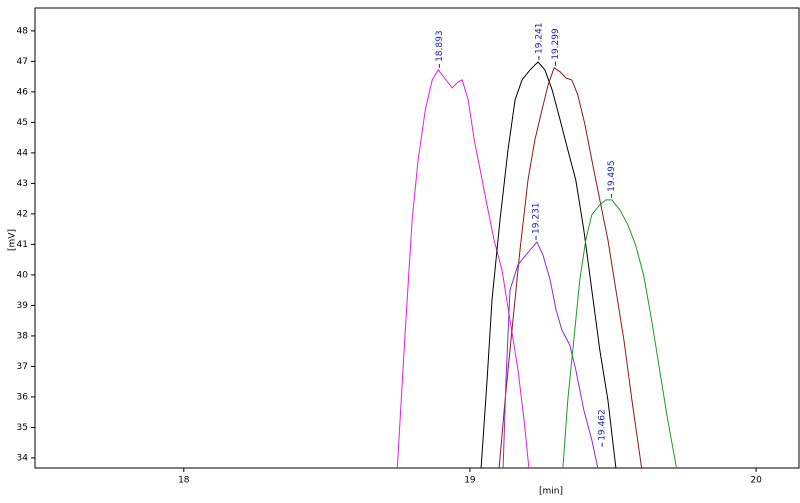 The image size is (800, 503). Describe the element at coordinates (556, 44) in the screenshot. I see `peak-label: 19.299` at that location.